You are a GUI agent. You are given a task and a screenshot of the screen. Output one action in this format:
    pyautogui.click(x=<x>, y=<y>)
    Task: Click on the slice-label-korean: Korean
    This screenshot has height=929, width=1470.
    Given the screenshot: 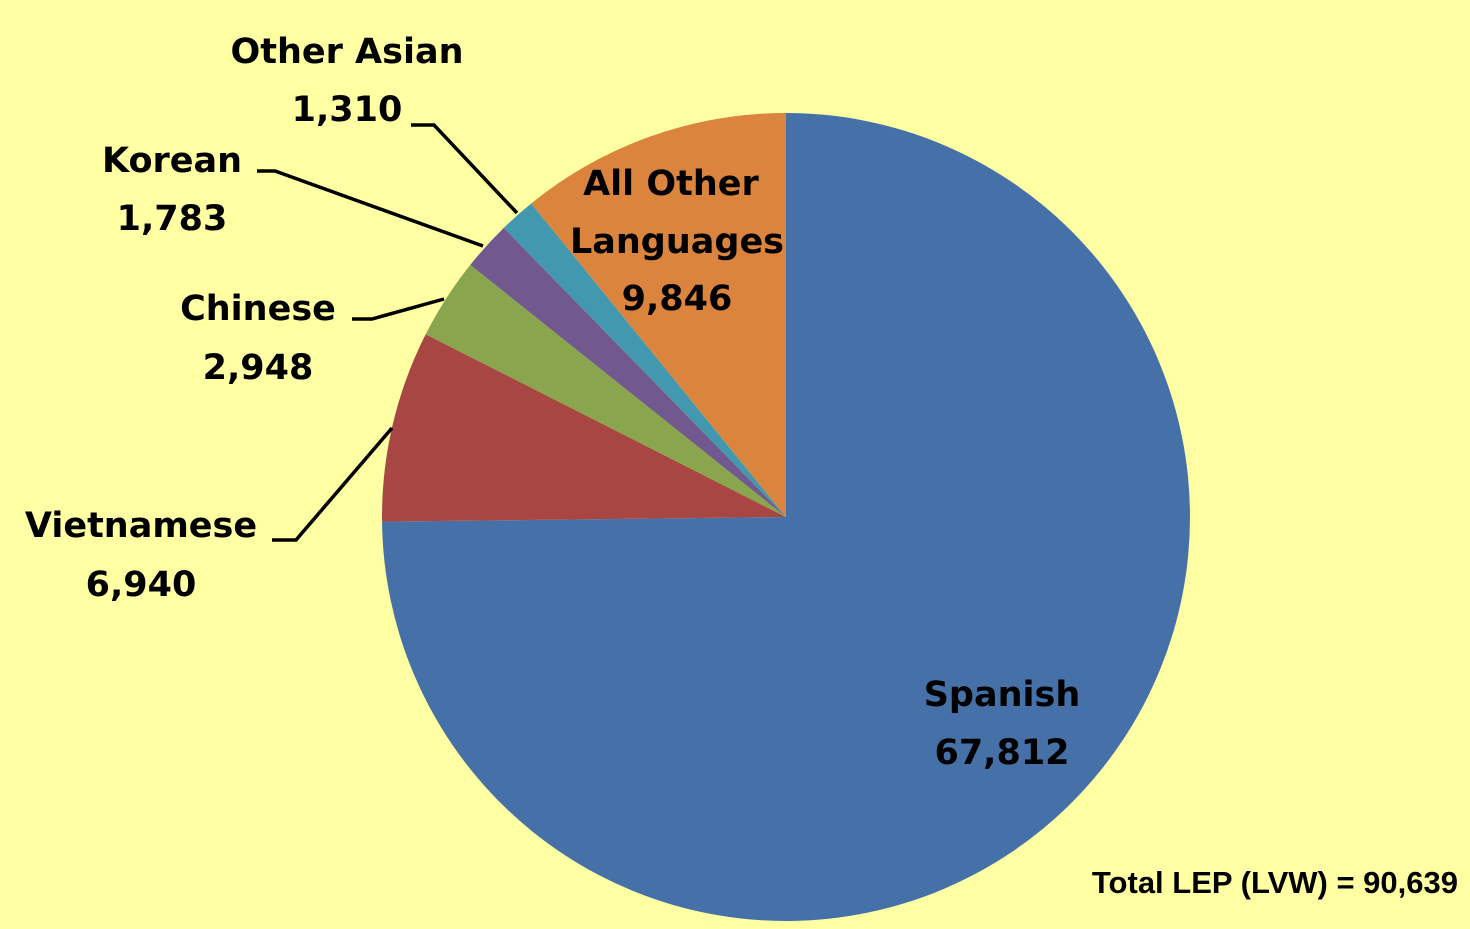 What is the action you would take?
    pyautogui.click(x=172, y=161)
    